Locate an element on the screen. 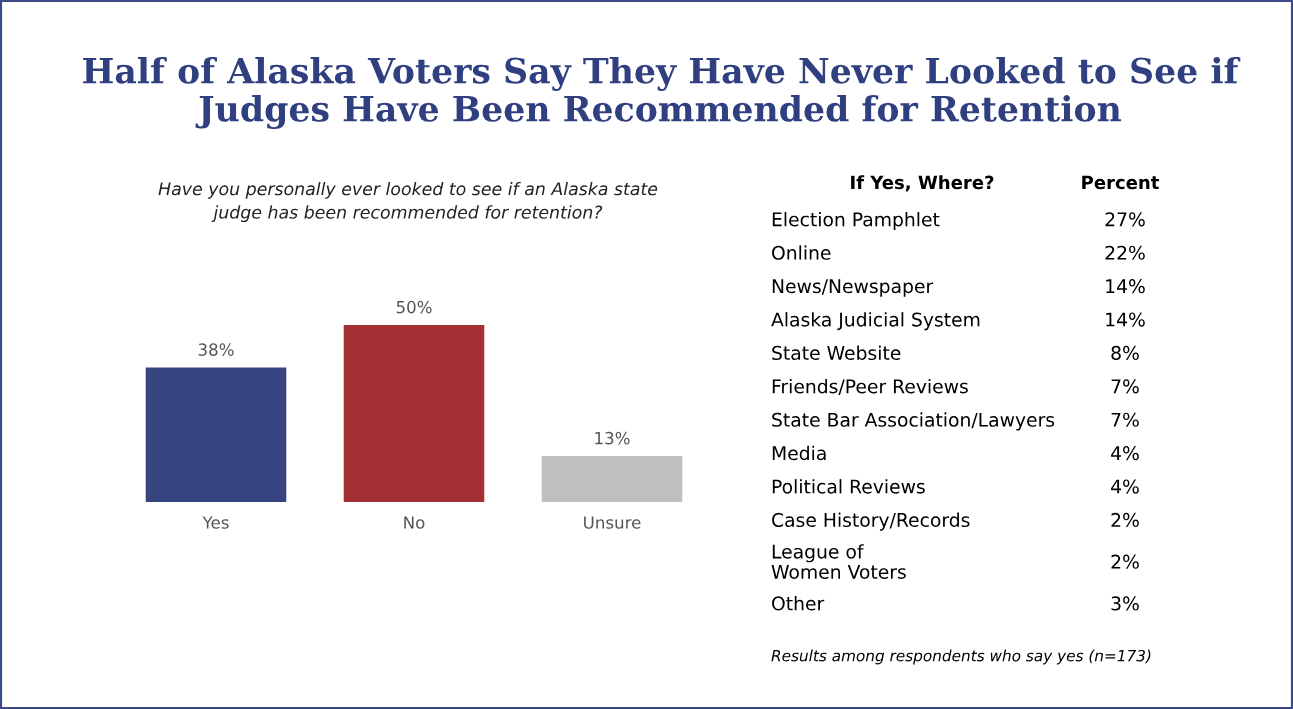 The width and height of the screenshot is (1293, 709). category-label: Election Pamphlet is located at coordinates (856, 221).